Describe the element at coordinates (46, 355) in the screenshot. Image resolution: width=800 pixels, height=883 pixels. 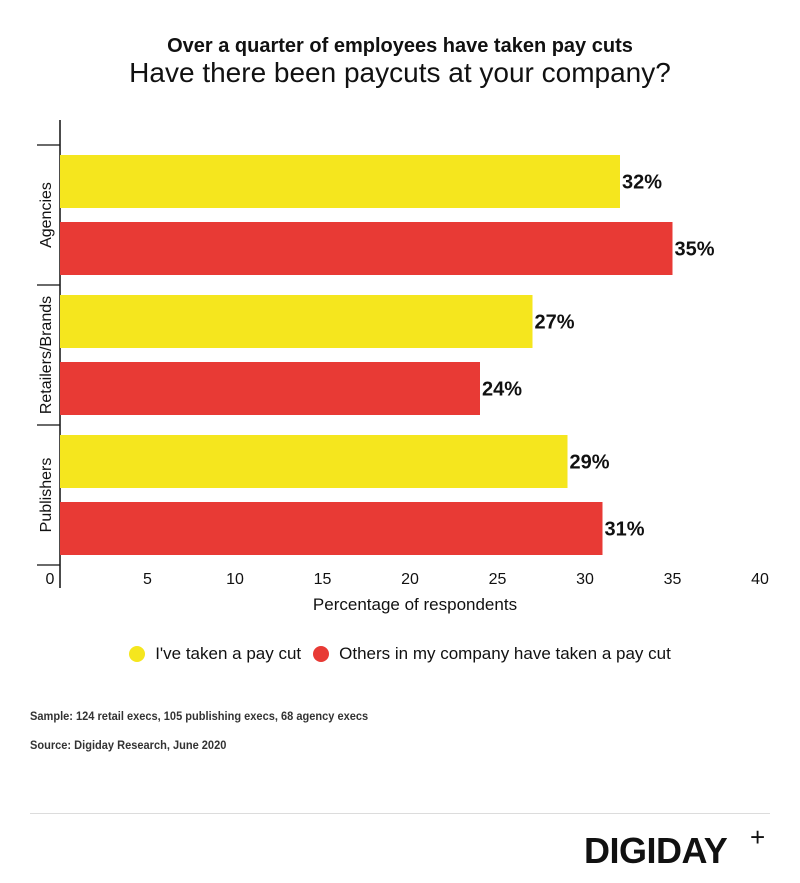
I see `category-label: Retailers/Brands` at that location.